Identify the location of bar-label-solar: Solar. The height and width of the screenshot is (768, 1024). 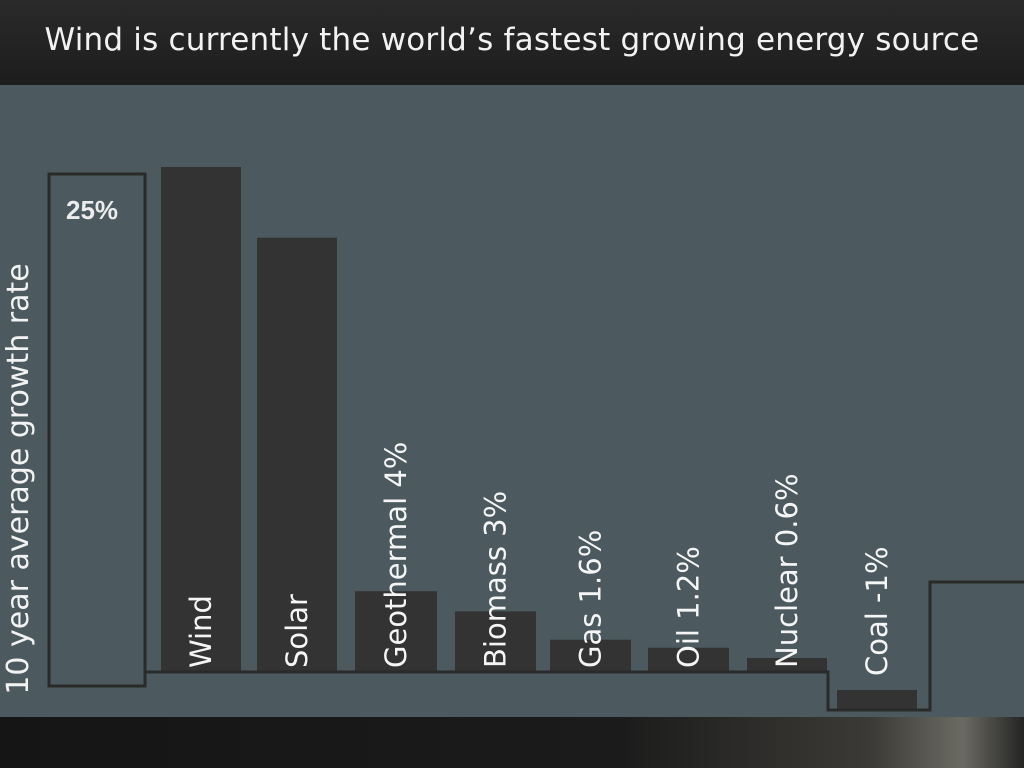
(297, 631).